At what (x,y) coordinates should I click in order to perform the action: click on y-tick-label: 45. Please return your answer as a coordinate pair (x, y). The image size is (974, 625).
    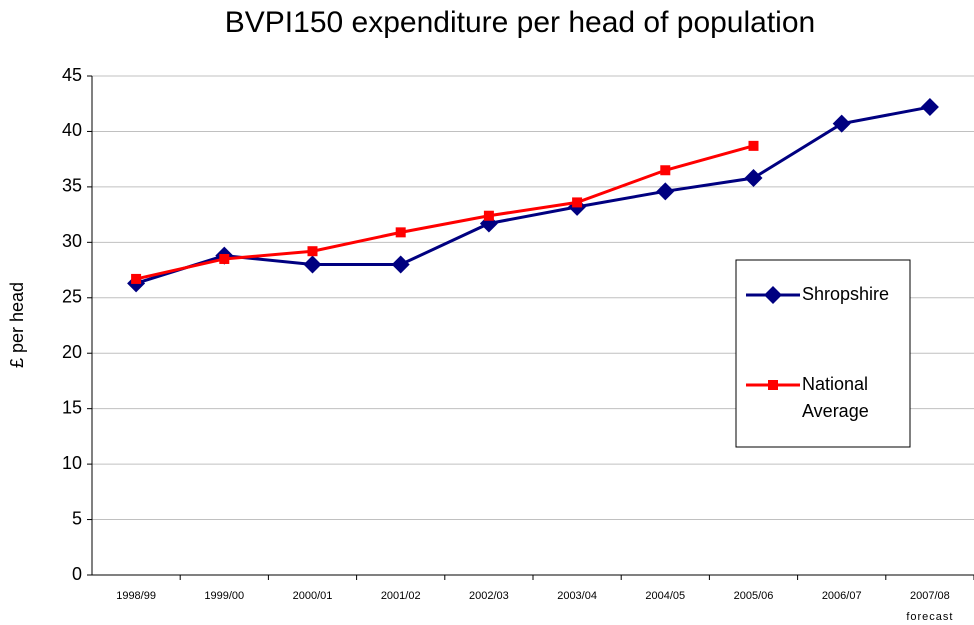
    Looking at the image, I should click on (72, 75).